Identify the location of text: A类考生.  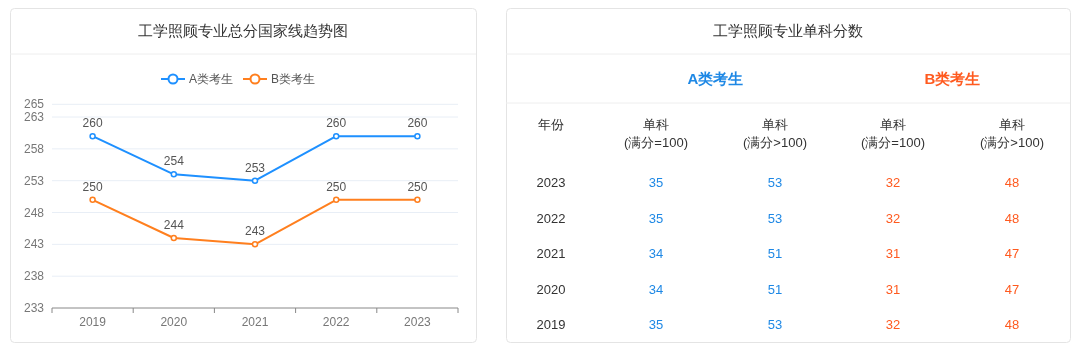
(715, 78).